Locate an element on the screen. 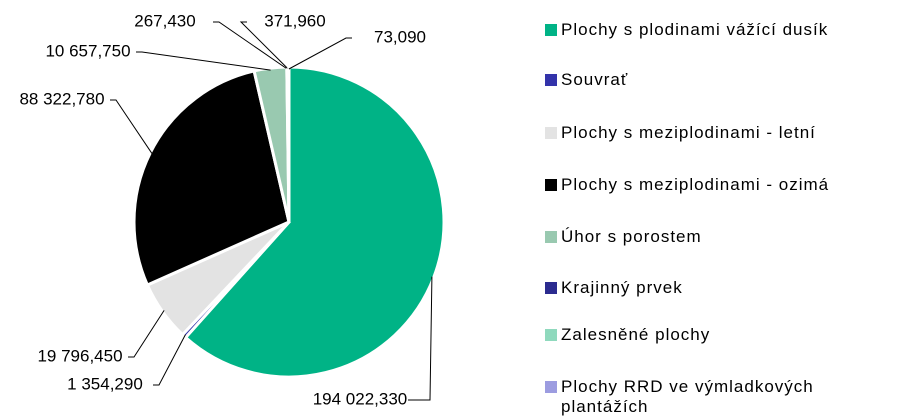 The width and height of the screenshot is (920, 419). legend-label: Souvrať is located at coordinates (595, 79).